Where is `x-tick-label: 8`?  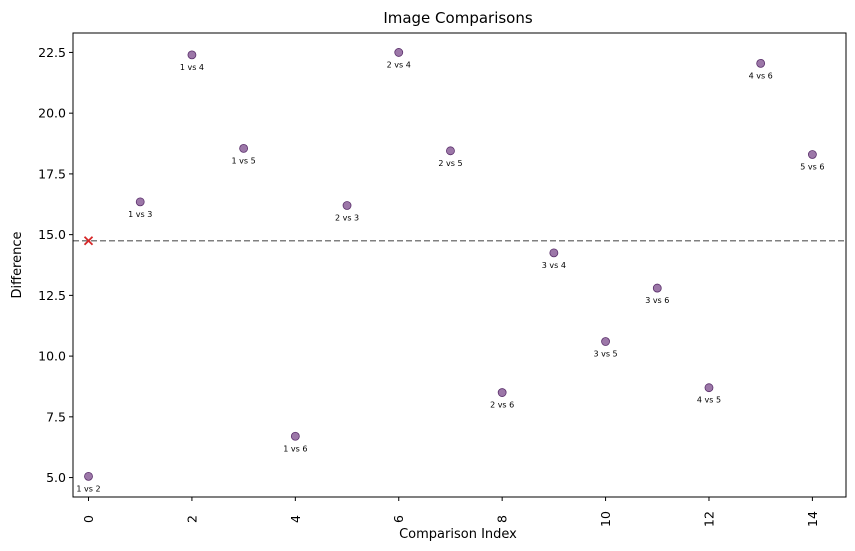 x-tick-label: 8 is located at coordinates (502, 519).